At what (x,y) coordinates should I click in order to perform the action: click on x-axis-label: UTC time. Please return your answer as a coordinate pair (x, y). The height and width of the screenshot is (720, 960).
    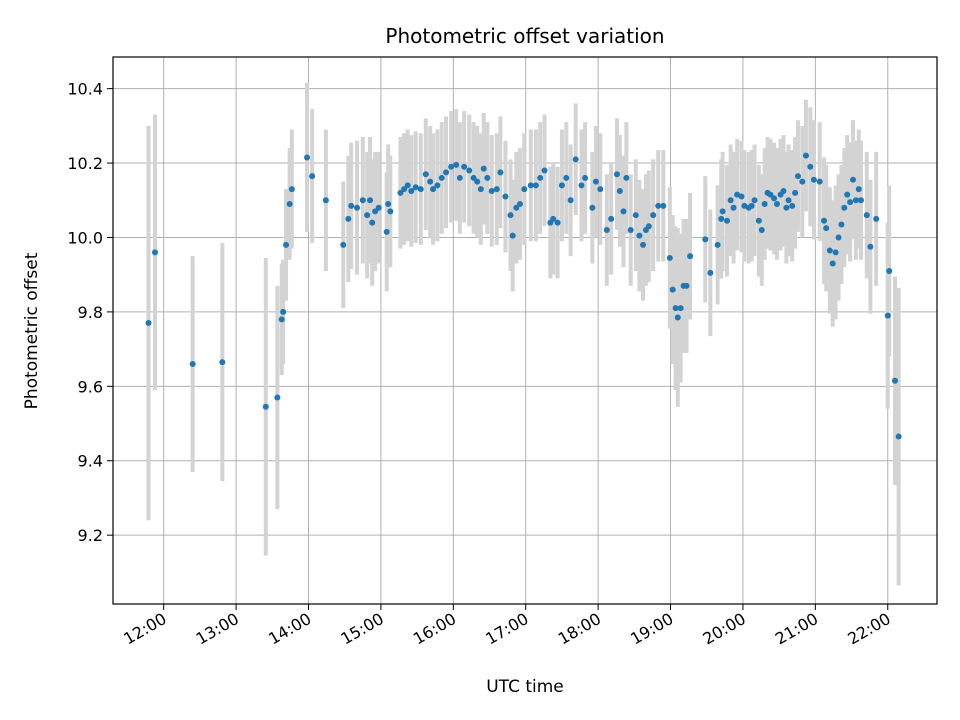
    Looking at the image, I should click on (525, 687).